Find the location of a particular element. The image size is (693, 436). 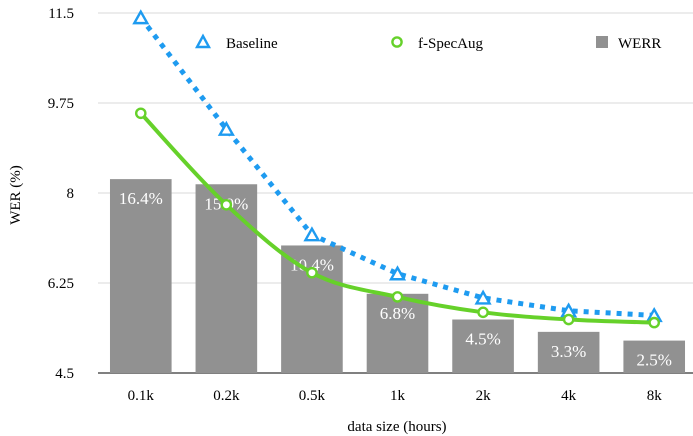

y-tick-label: 6.25 is located at coordinates (61, 284).